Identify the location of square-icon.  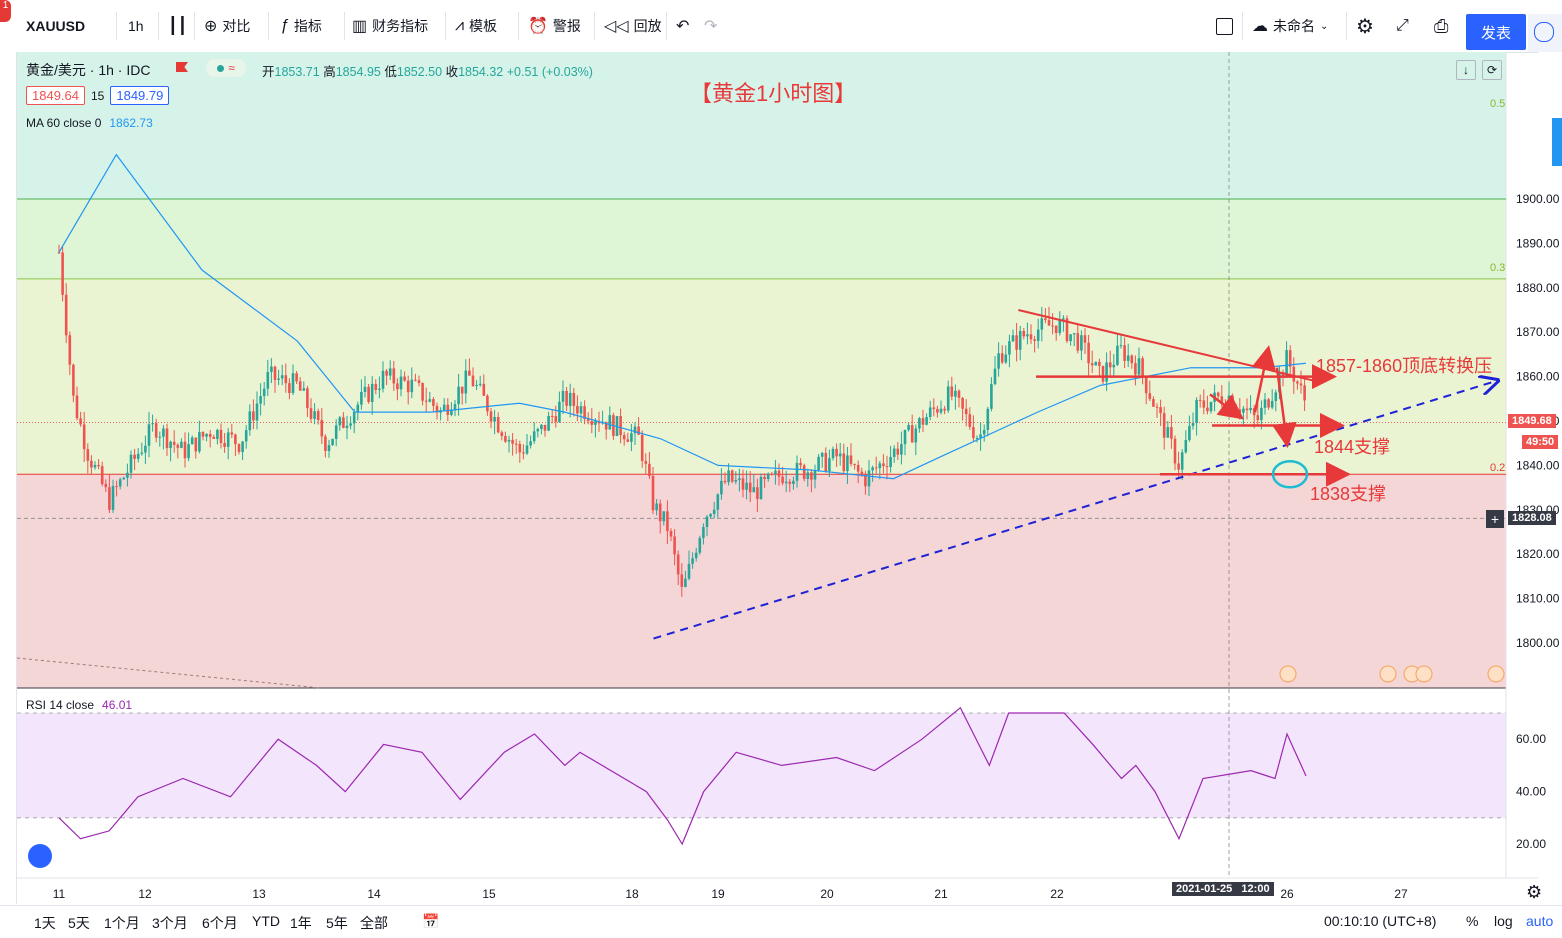
(1224, 26).